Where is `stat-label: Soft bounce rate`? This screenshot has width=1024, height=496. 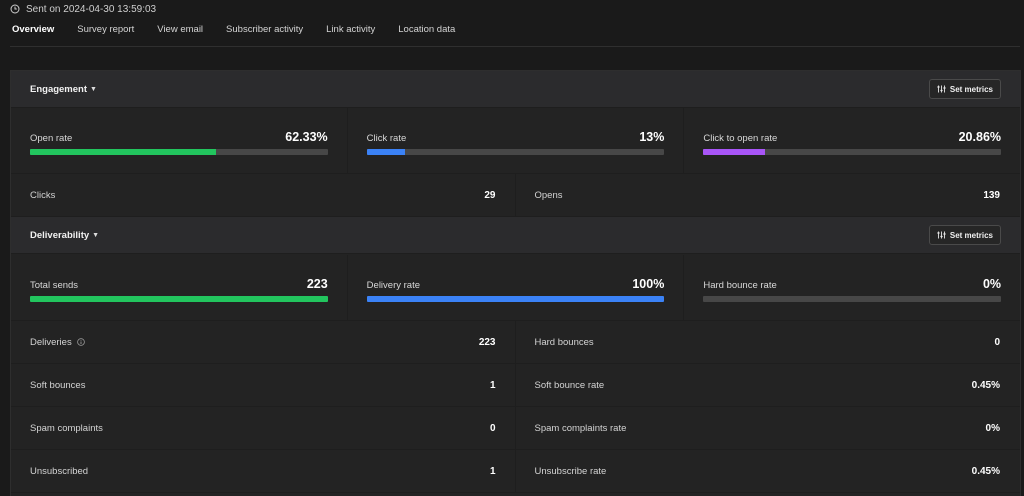
stat-label: Soft bounce rate is located at coordinates (569, 385).